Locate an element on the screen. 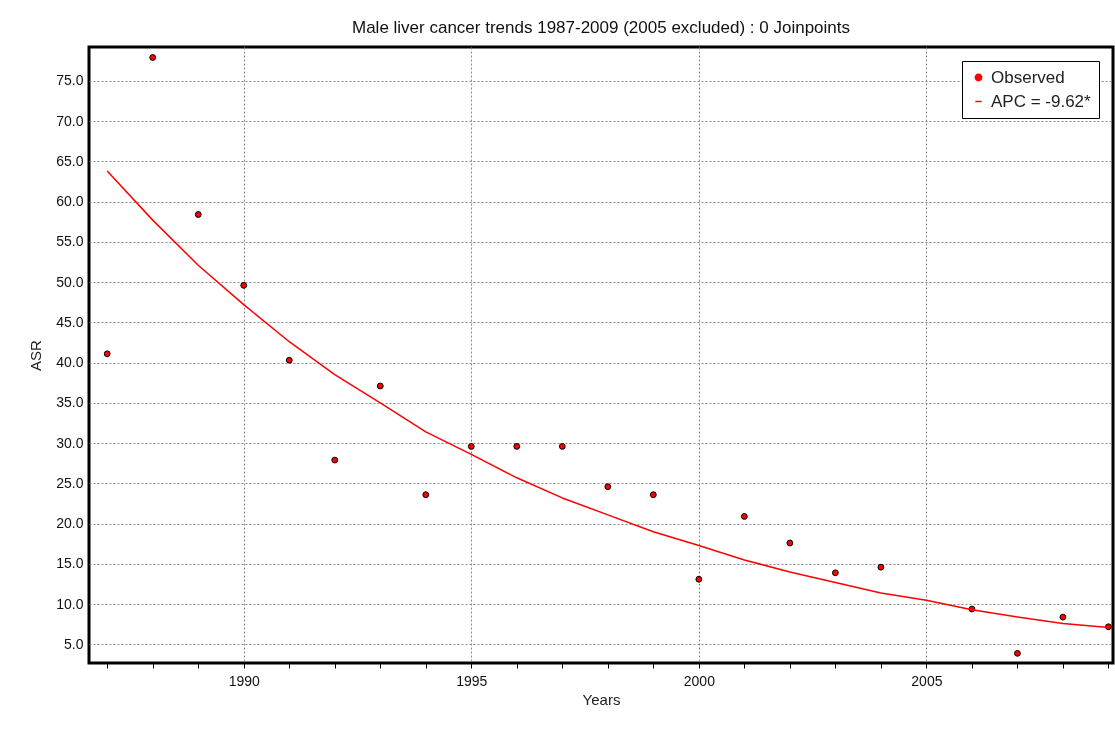 This screenshot has width=1115, height=731. y-tick-label: 65.0 is located at coordinates (70, 160).